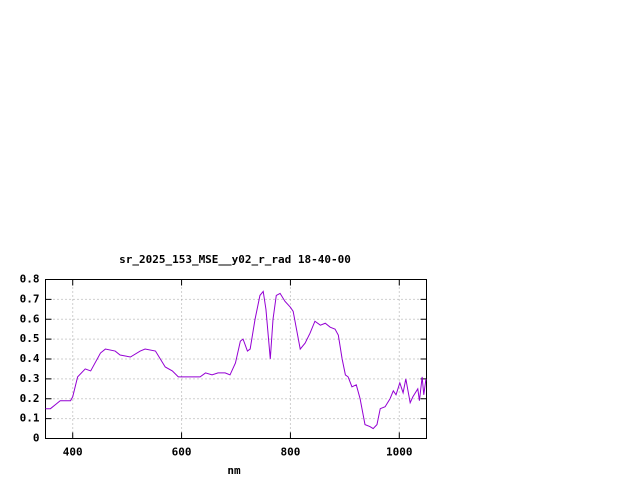  Describe the element at coordinates (234, 470) in the screenshot. I see `x-axis-label: nm` at that location.